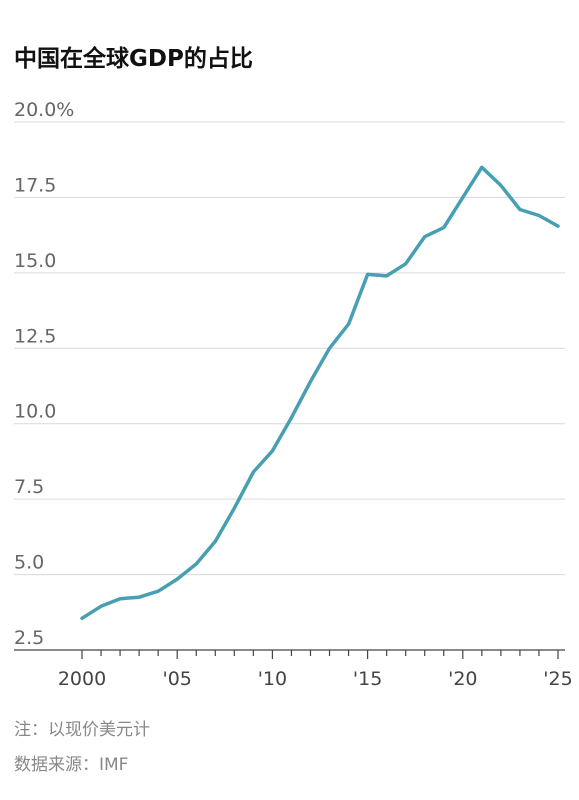 This screenshot has height=800, width=579. What do you see at coordinates (44, 374) in the screenshot?
I see `y-axis-tick-labels: 2.5 5.0 7.5 10.0 12.5 15.0 17.5 20.0%` at bounding box center [44, 374].